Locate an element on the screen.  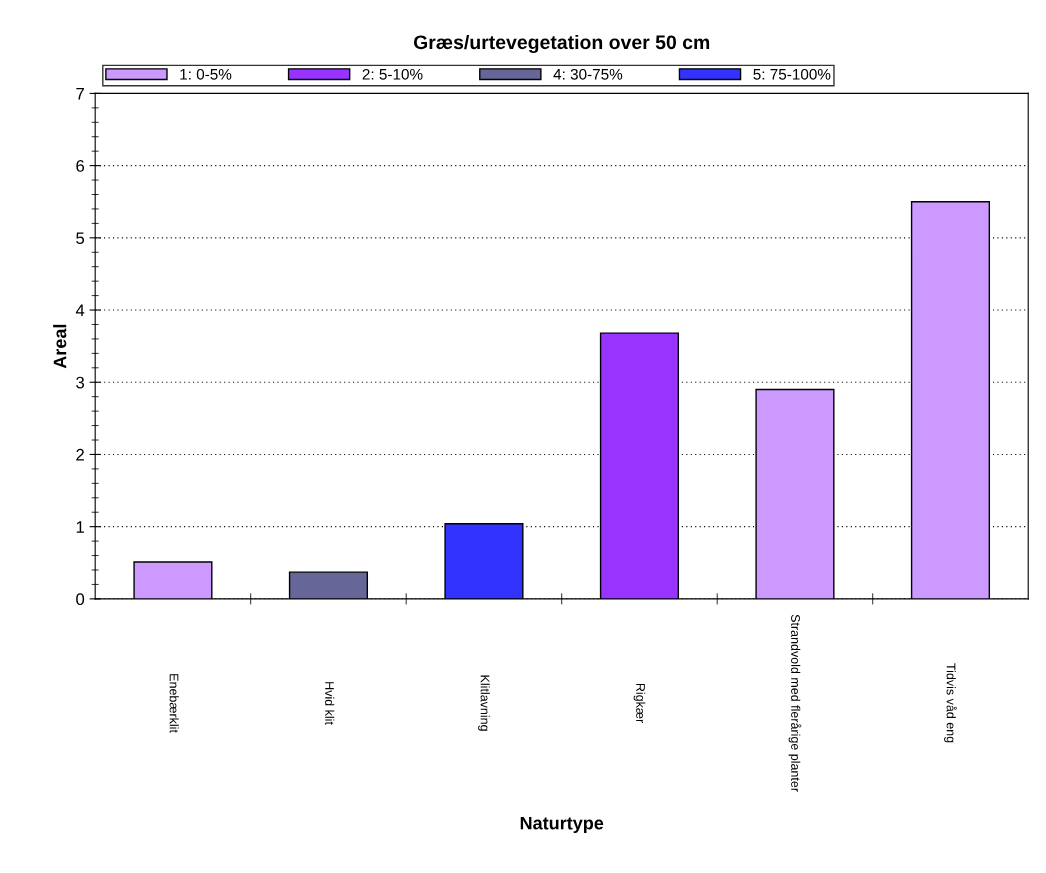
x-tick-label: Tidvis våd eng is located at coordinates (950, 703).